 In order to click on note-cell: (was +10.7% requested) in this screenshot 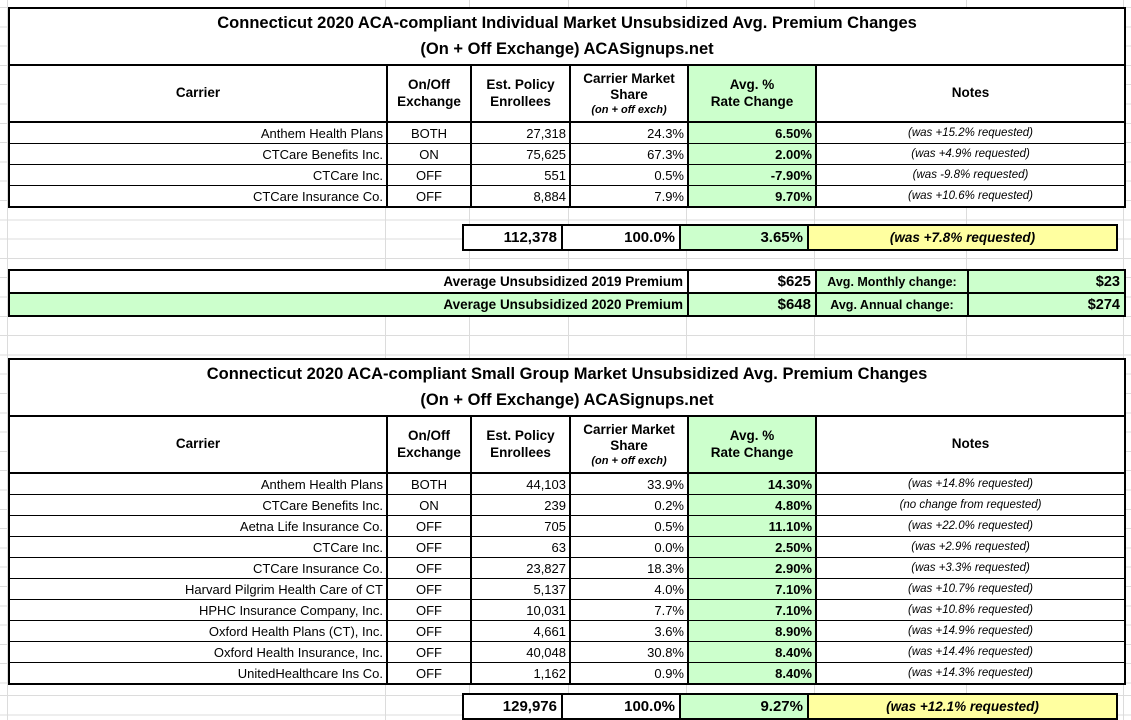, I will do `click(970, 589)`.